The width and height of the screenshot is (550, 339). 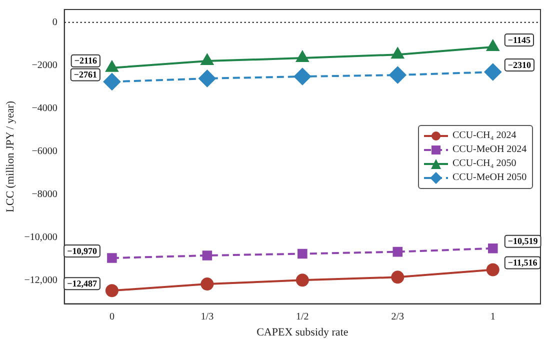 What do you see at coordinates (520, 65) in the screenshot?
I see `data-label: −2310` at bounding box center [520, 65].